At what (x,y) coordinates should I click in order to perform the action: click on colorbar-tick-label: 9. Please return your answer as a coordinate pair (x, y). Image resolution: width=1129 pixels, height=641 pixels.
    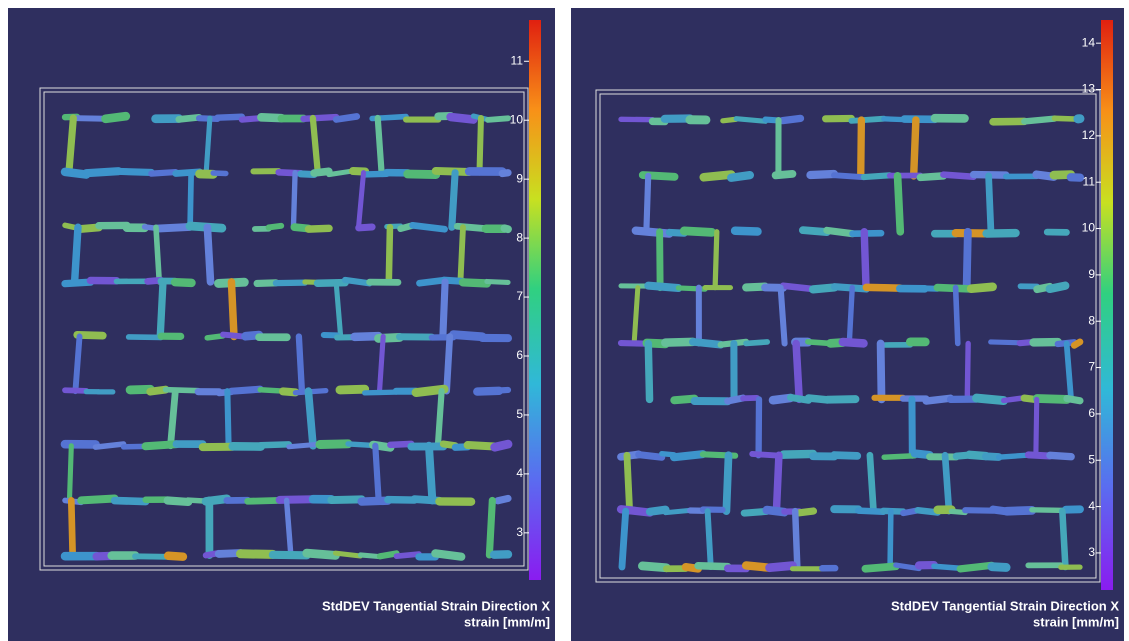
    Looking at the image, I should click on (1091, 274).